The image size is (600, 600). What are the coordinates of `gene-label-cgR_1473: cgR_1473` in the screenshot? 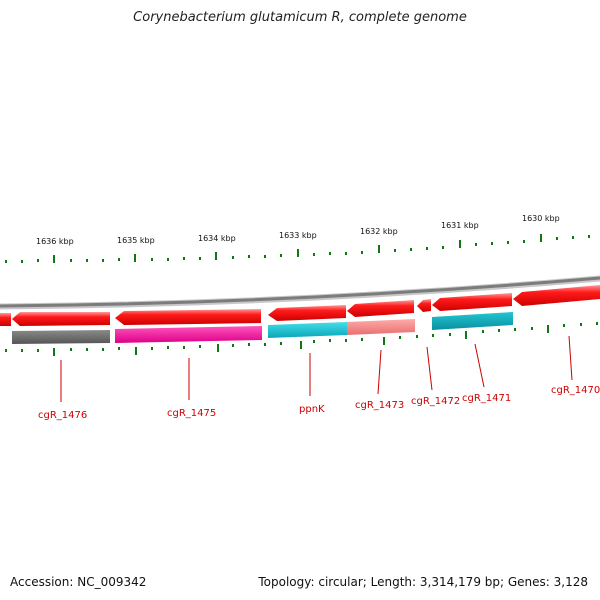 It's located at (379, 405).